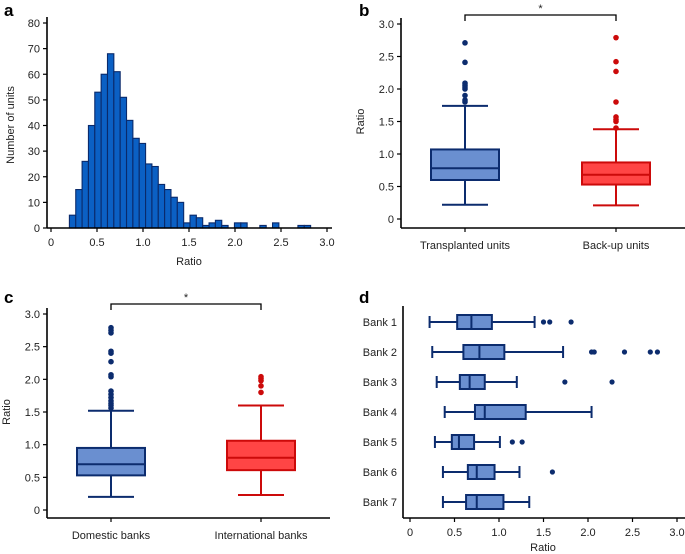 The width and height of the screenshot is (685, 554). Describe the element at coordinates (34, 152) in the screenshot. I see `y-tick-label: 30` at that location.